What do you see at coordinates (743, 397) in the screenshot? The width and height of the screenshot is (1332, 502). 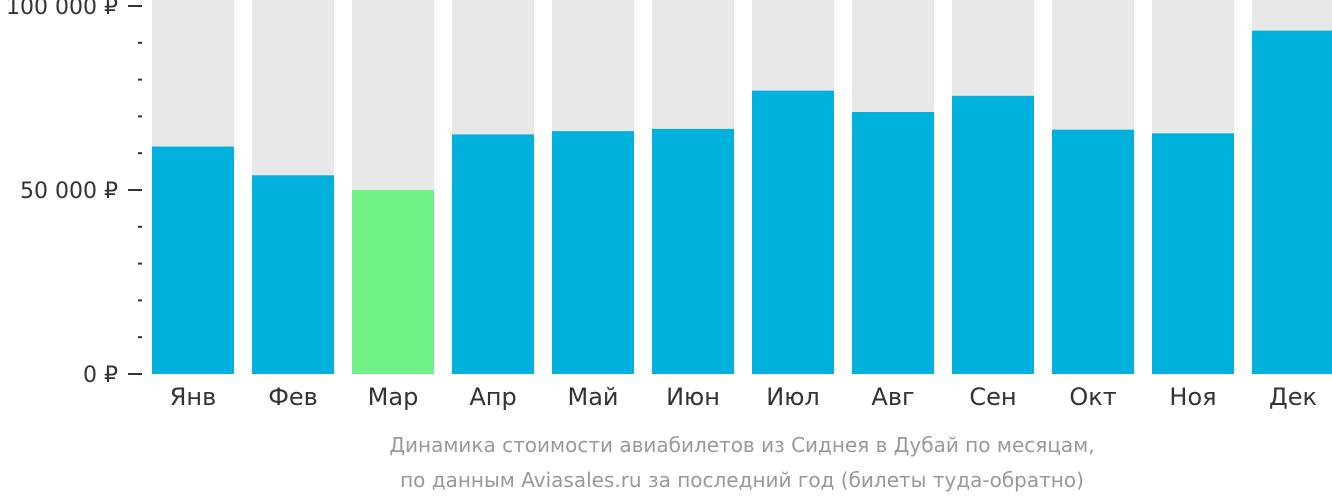 I see `x-axis-labels: Янв Фев Мар Апр Май Июн Июл Авг Сен Окт Ноя Дек` at bounding box center [743, 397].